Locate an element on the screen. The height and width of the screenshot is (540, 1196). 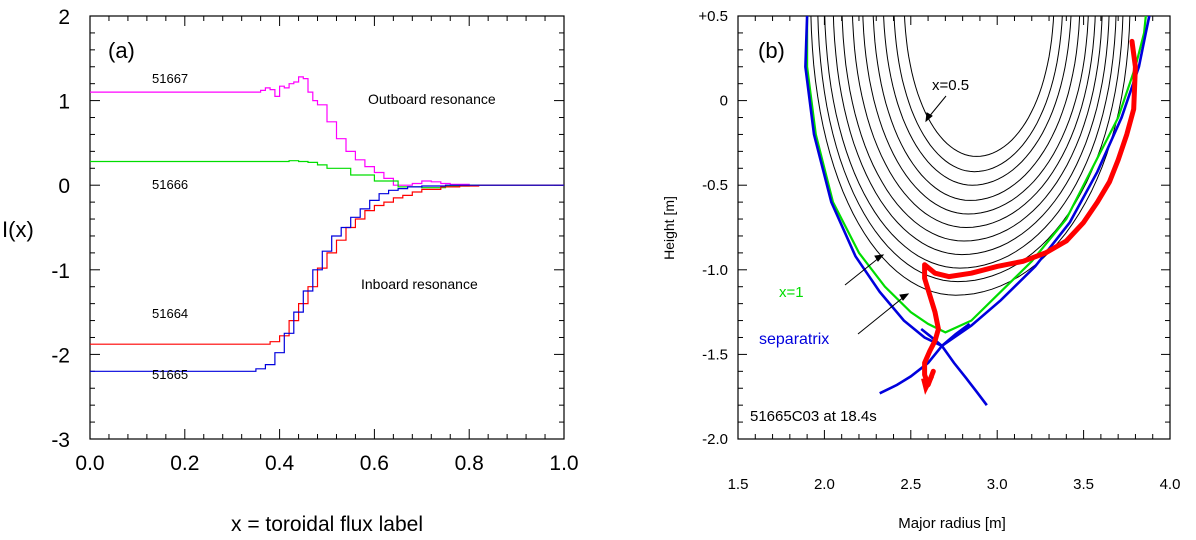
b-ytick-label: -2.0 is located at coordinates (715, 439).